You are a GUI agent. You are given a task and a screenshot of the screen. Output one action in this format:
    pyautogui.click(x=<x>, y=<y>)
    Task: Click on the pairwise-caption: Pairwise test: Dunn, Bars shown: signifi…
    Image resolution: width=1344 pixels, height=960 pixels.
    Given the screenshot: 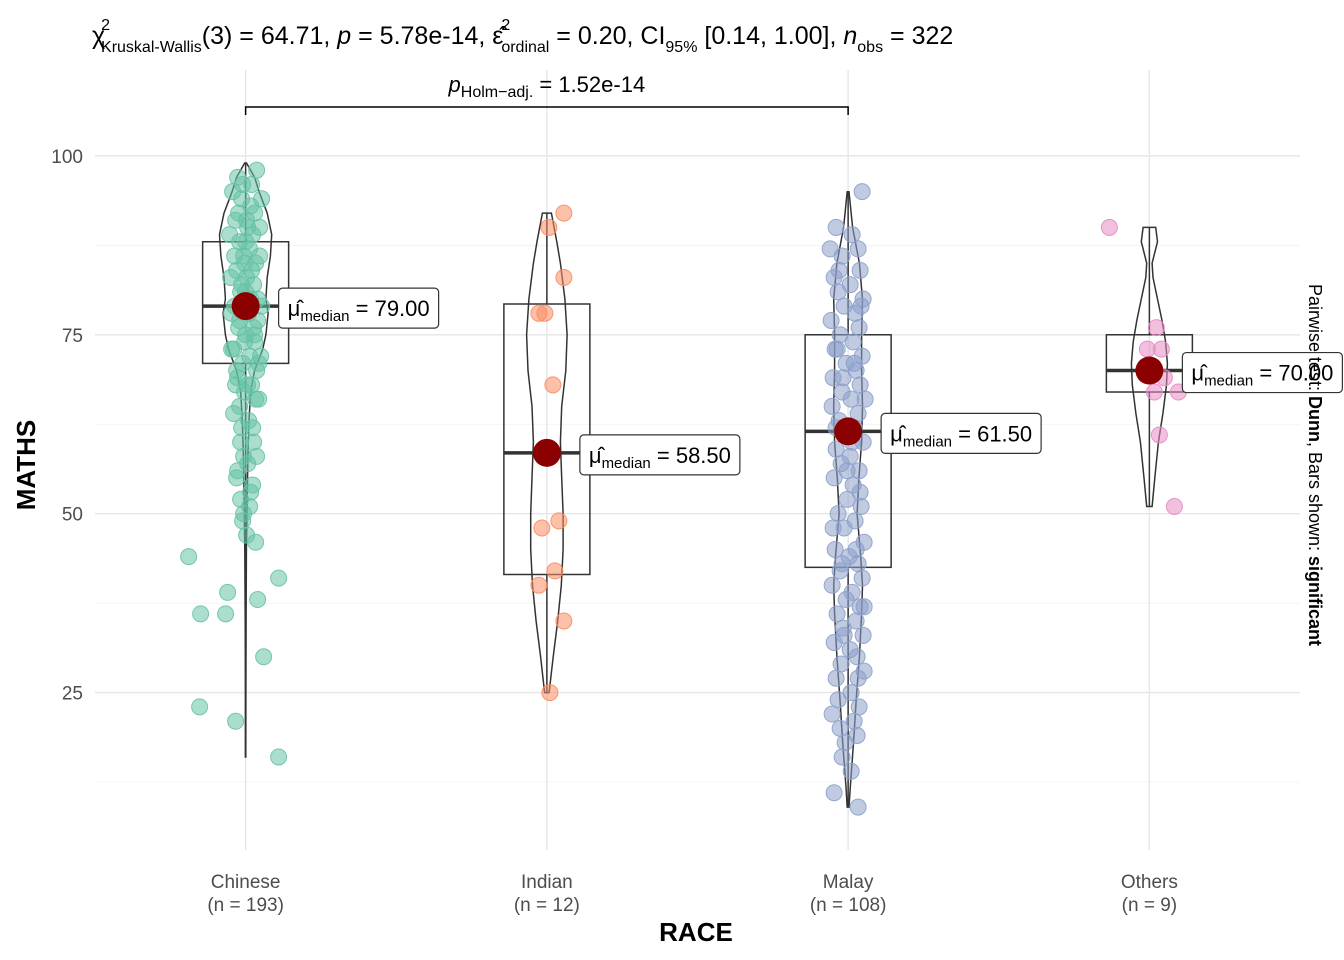 What is the action you would take?
    pyautogui.click(x=1315, y=465)
    